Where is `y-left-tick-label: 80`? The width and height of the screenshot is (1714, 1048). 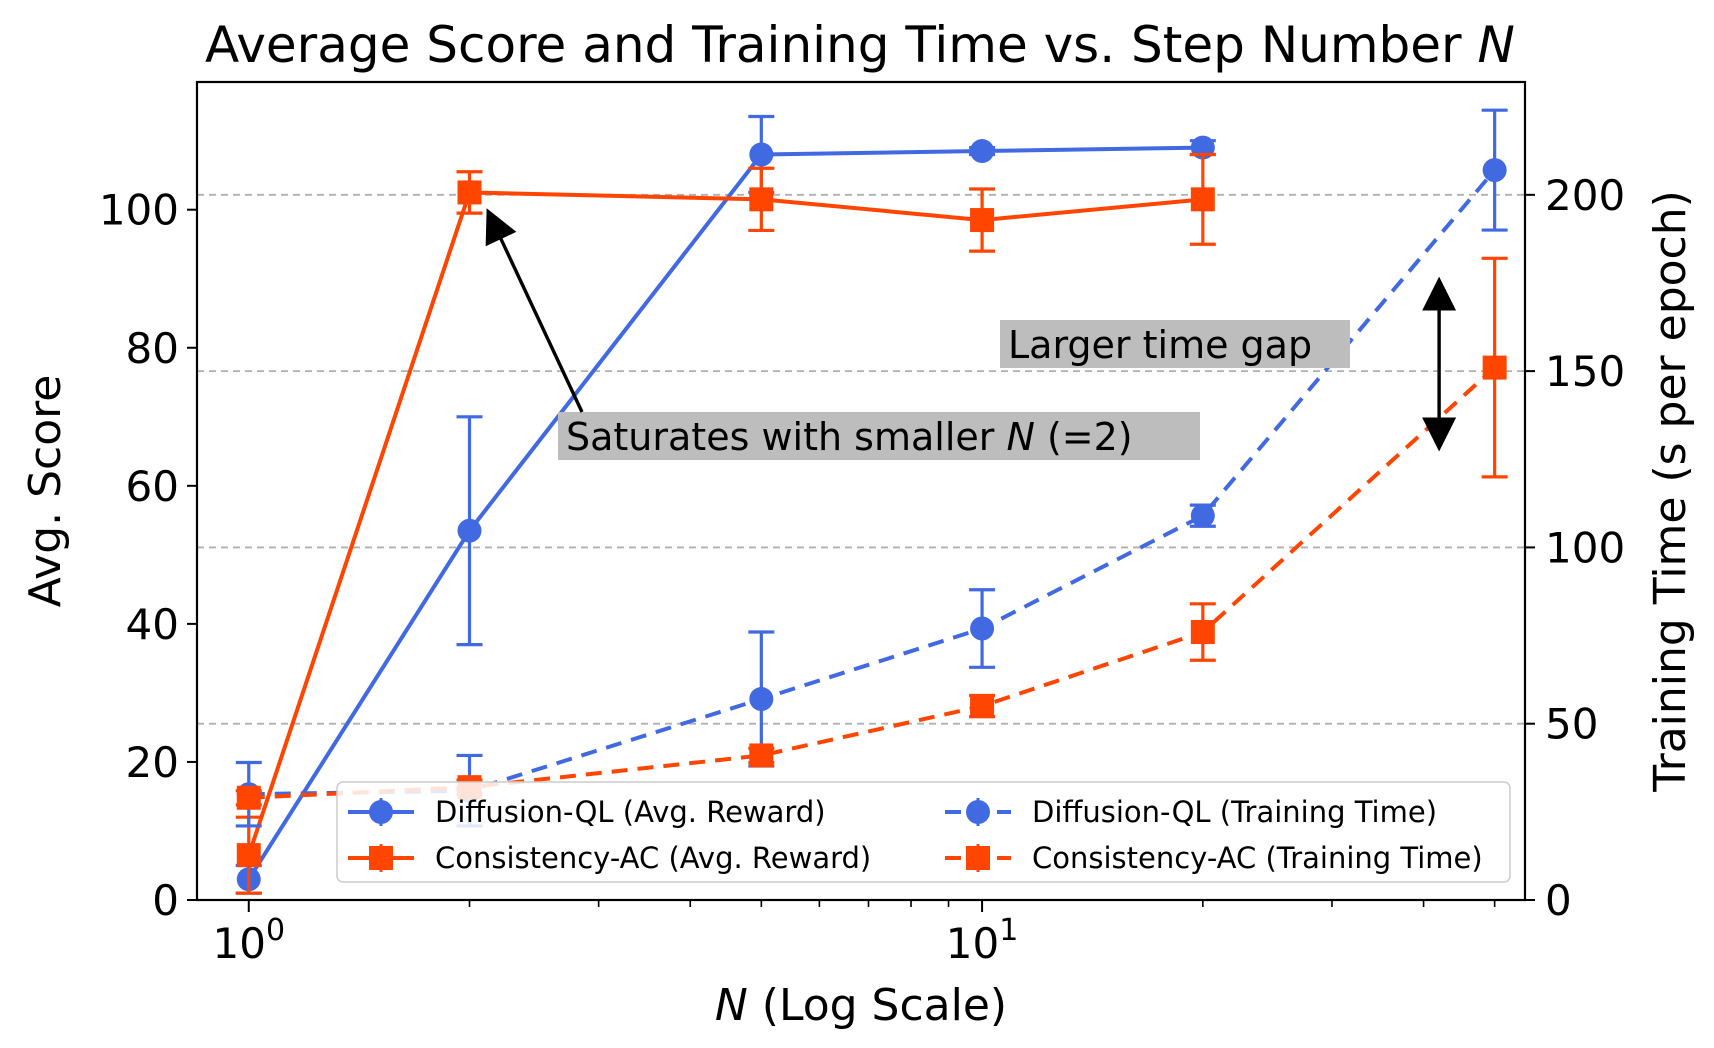
y-left-tick-label: 80 is located at coordinates (152, 348).